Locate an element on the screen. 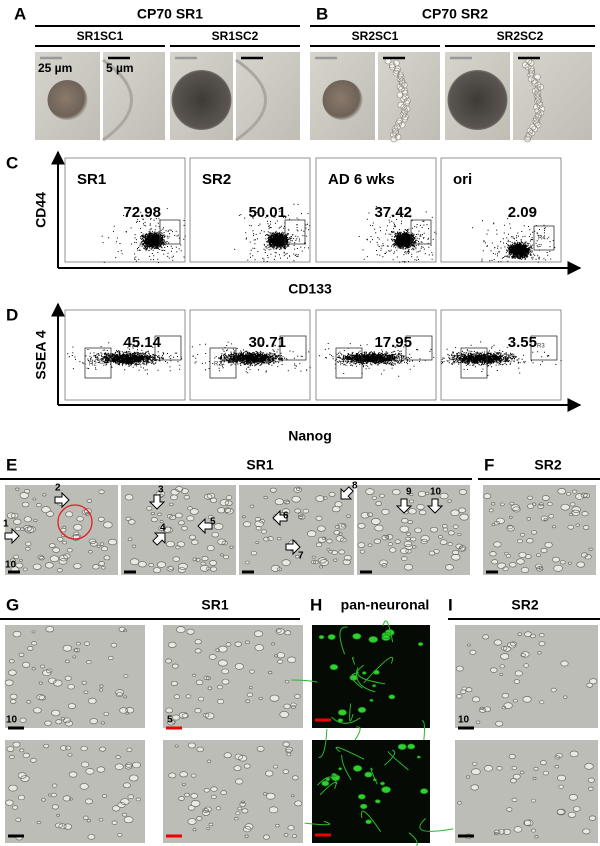 The width and height of the screenshot is (600, 846). panel-label: B is located at coordinates (322, 13).